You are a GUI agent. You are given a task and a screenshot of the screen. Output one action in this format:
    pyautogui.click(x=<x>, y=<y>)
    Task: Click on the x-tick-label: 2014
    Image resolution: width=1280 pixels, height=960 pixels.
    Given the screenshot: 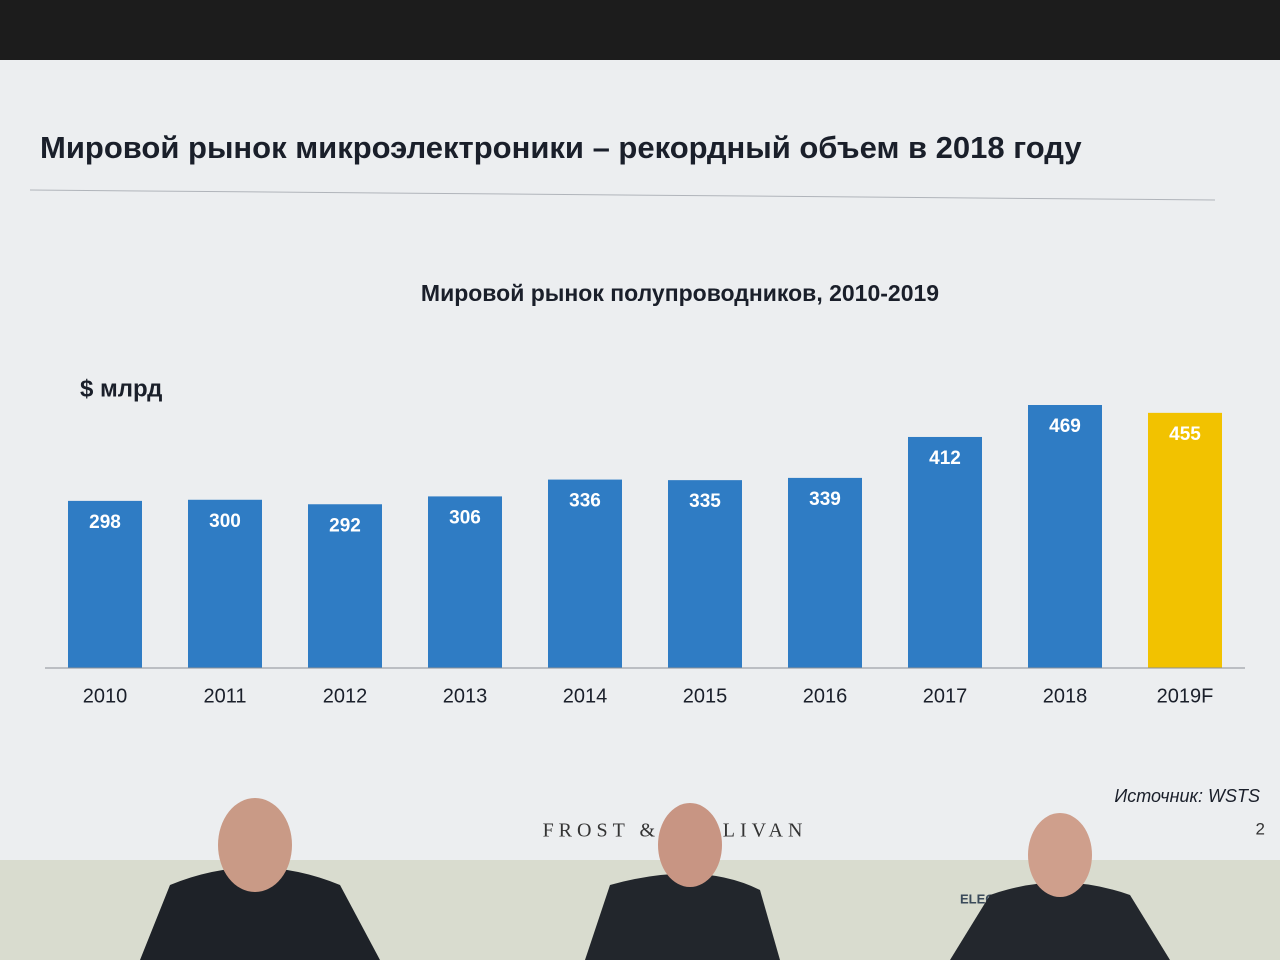 What is the action you would take?
    pyautogui.click(x=585, y=696)
    